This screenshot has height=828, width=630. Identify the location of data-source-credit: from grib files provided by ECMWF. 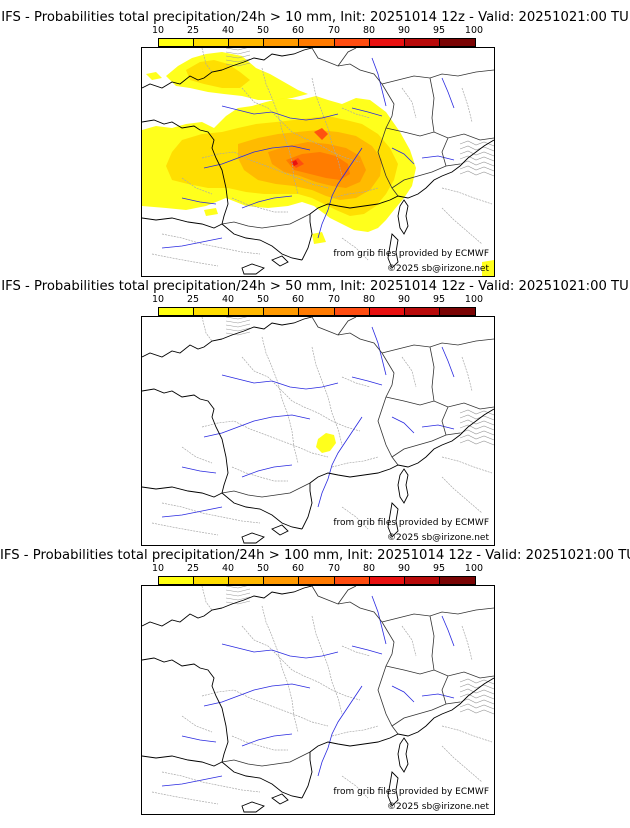
(411, 523).